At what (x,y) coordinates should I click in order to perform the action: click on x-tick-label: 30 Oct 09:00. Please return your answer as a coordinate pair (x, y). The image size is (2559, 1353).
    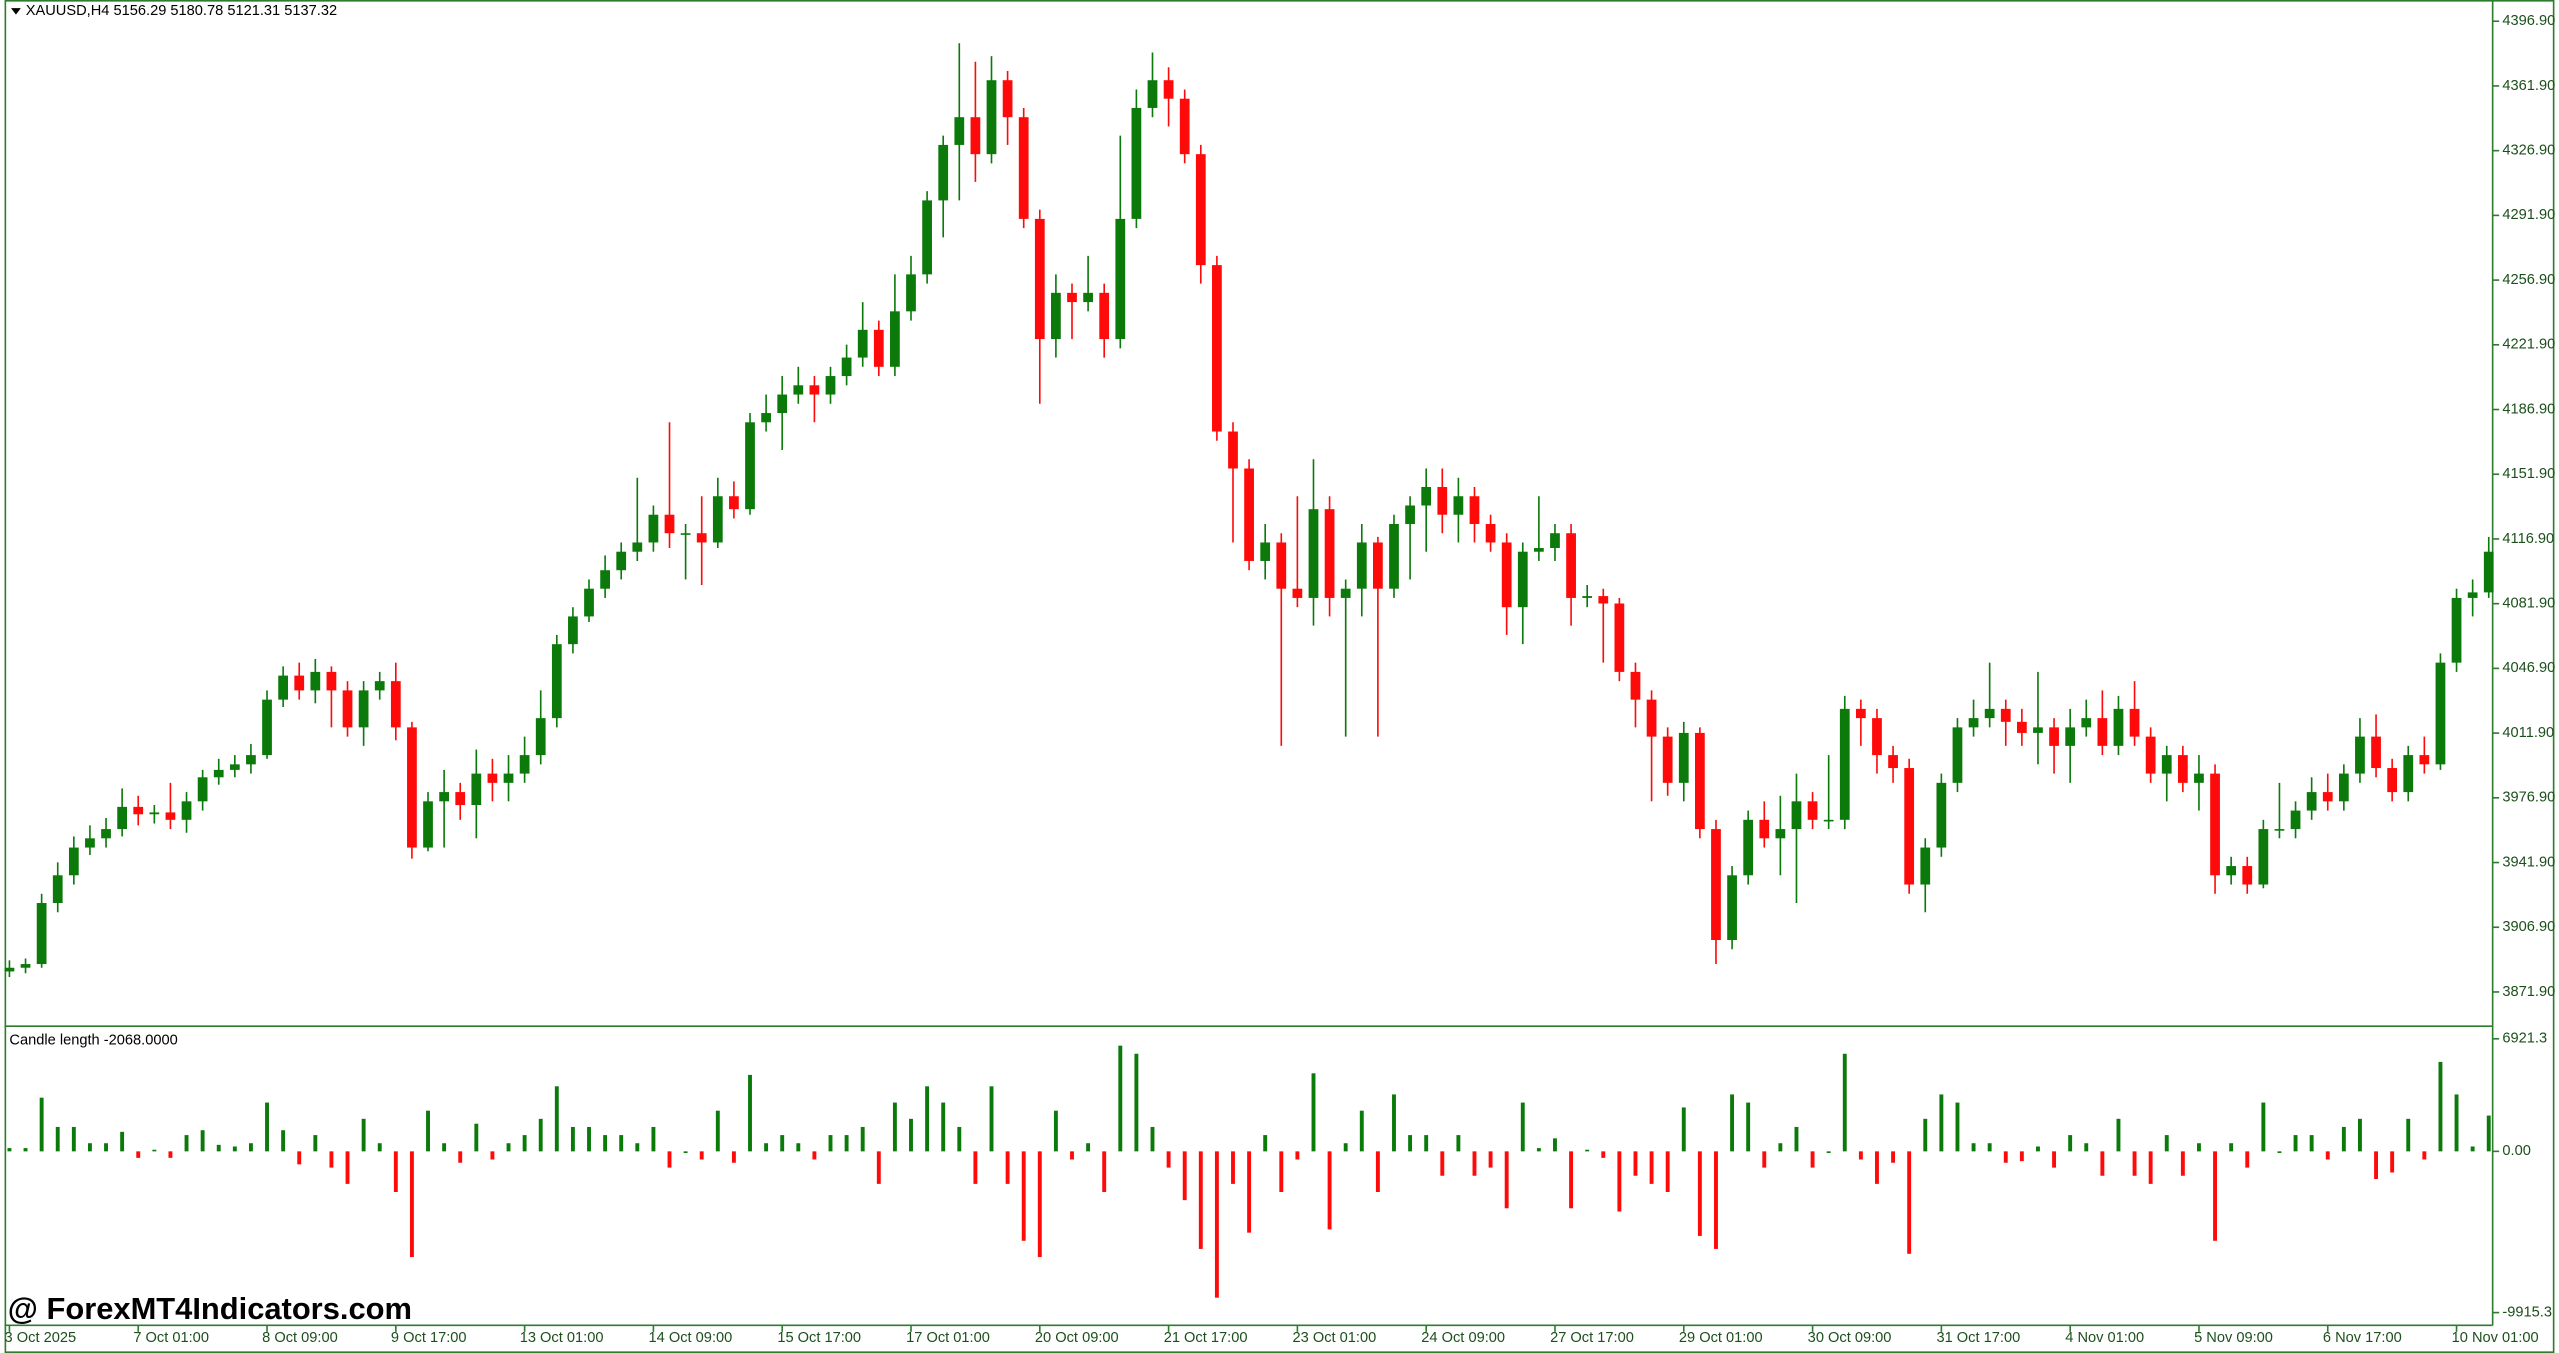
    Looking at the image, I should click on (1850, 1338).